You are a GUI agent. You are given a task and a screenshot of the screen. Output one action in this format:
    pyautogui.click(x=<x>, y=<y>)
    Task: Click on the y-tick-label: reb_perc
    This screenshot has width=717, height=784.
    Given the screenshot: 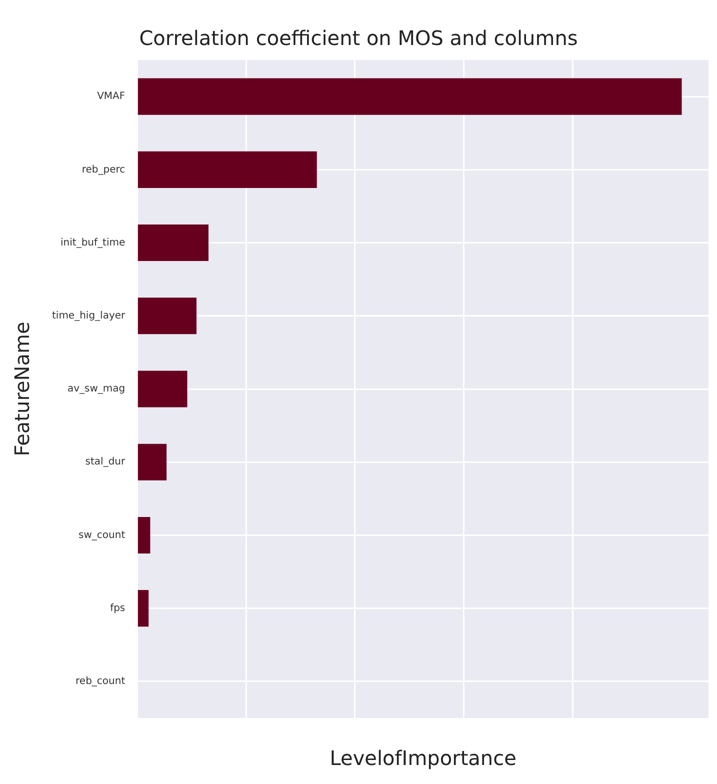 What is the action you would take?
    pyautogui.click(x=104, y=170)
    